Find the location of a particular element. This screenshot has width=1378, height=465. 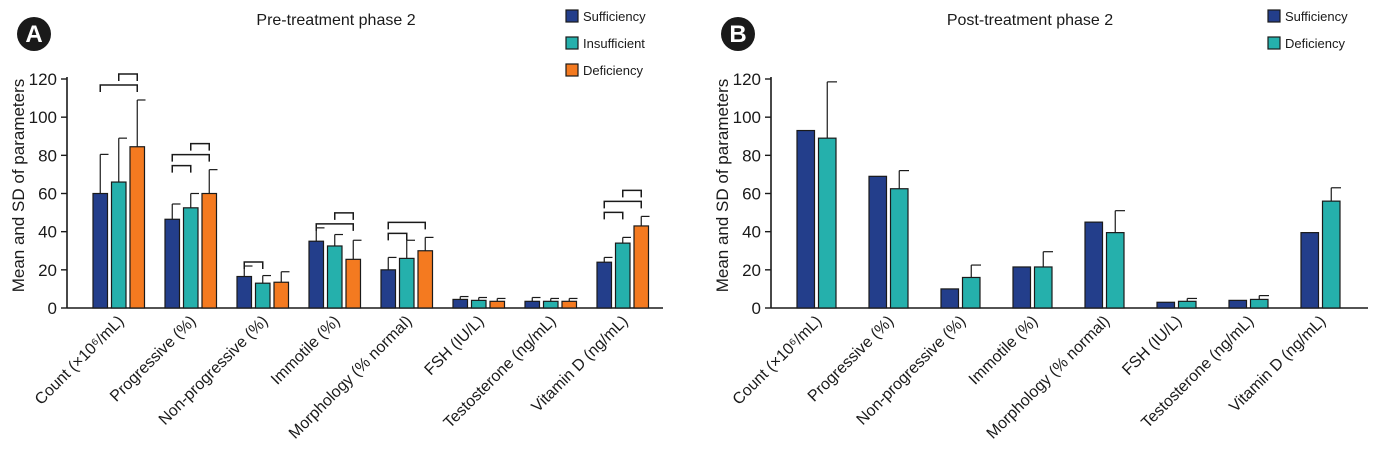

legend-swatch-insufficient is located at coordinates (572, 43).